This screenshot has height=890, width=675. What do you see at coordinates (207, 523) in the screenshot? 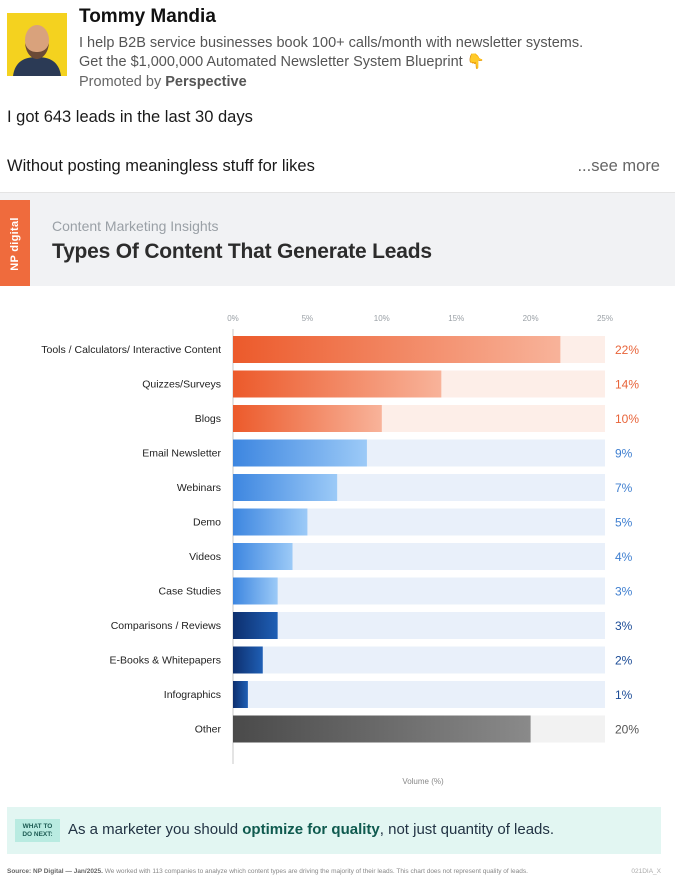
I see `category-label: Demo` at bounding box center [207, 523].